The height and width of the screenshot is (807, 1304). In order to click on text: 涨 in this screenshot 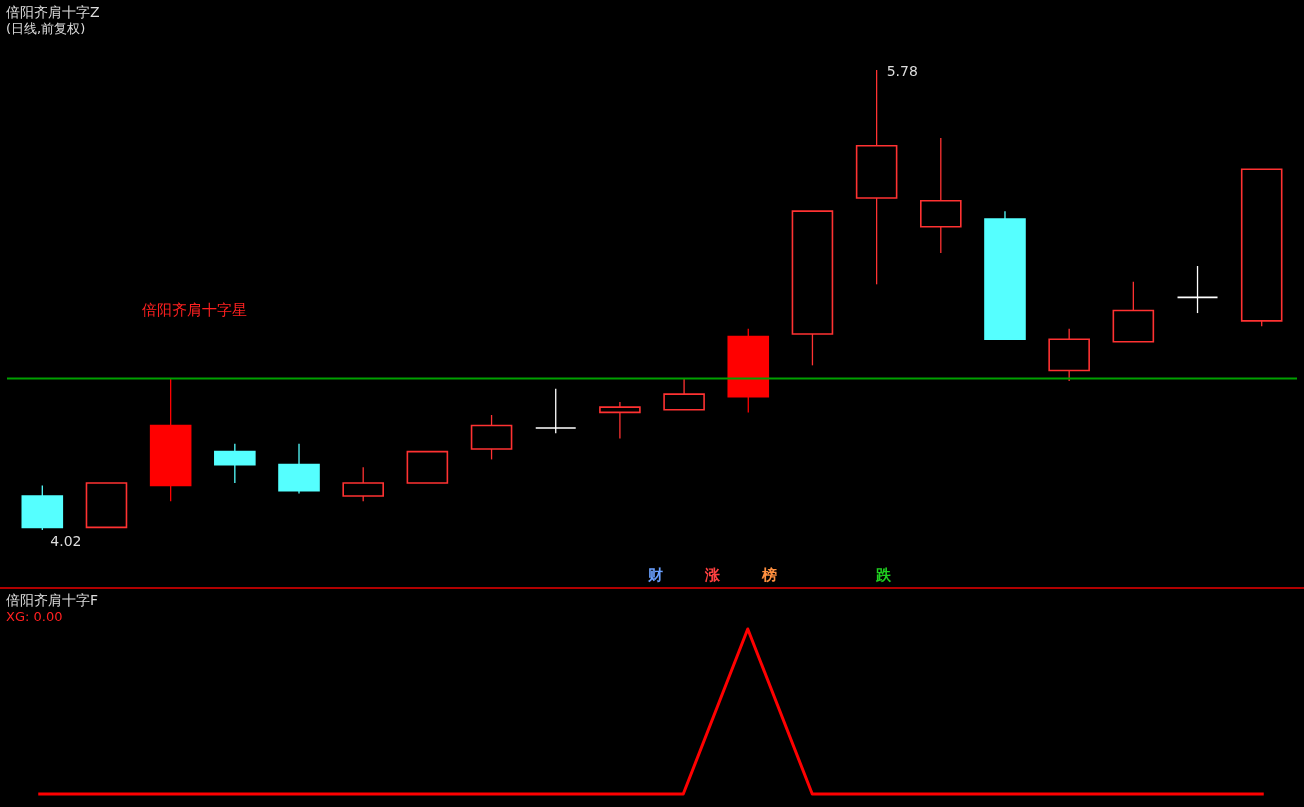, I will do `click(712, 575)`.